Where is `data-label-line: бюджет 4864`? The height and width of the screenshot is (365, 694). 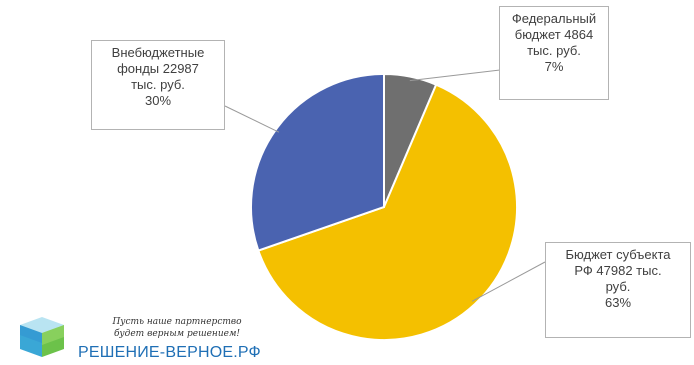
data-label-line: бюджет 4864 is located at coordinates (554, 34).